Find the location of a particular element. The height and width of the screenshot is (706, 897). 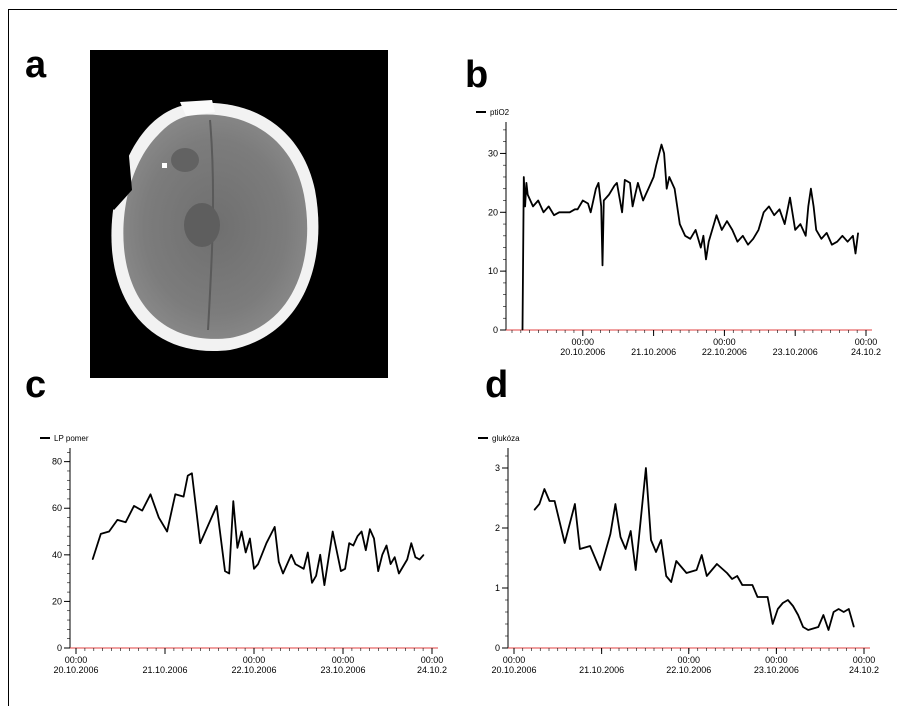

bright-fragment is located at coordinates (164, 165).